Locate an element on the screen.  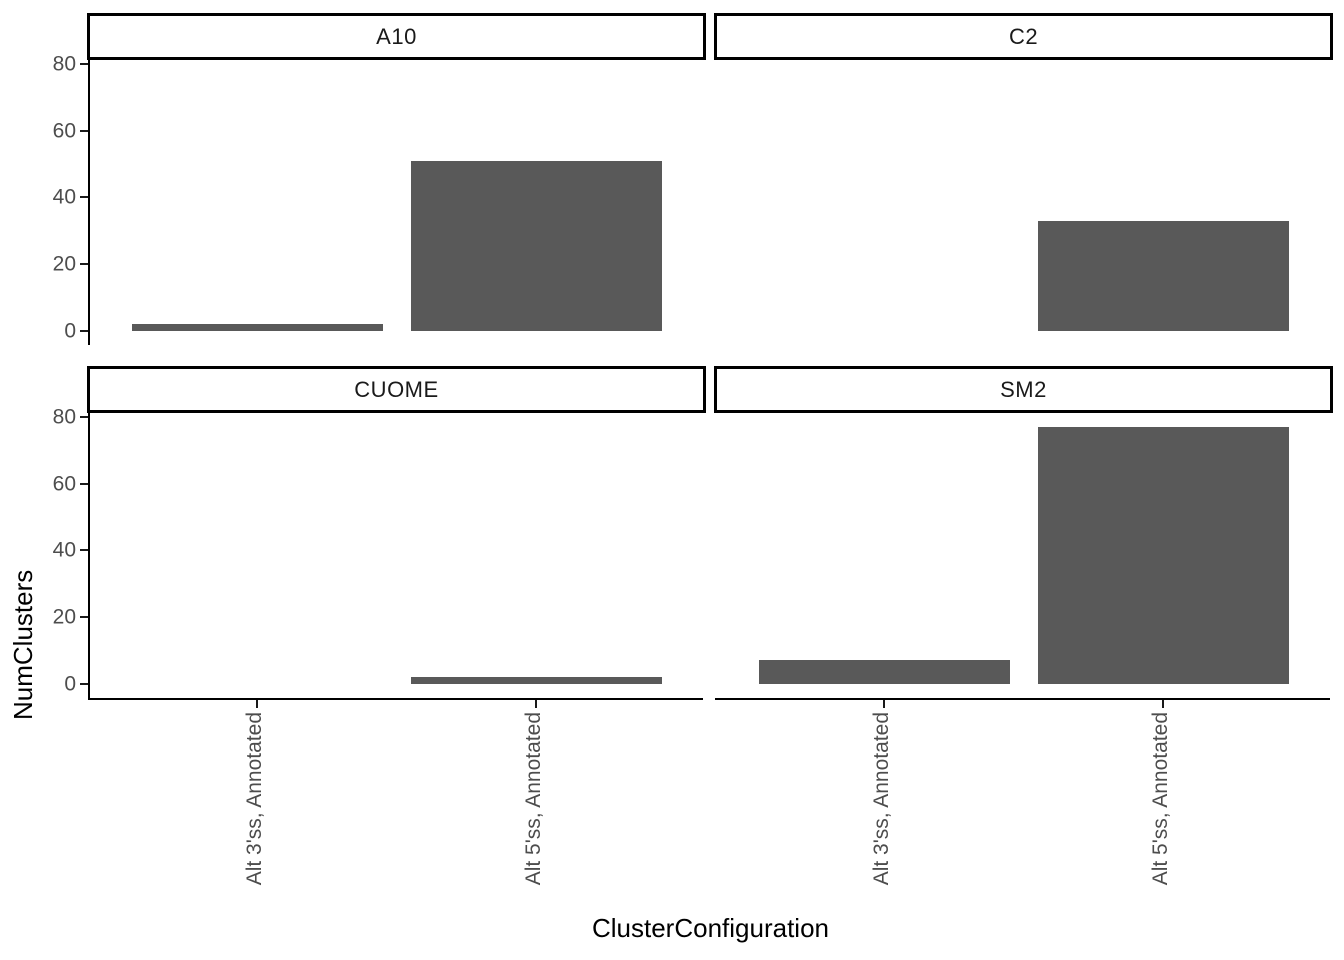
facet-strip-label: CUOME is located at coordinates (396, 389).